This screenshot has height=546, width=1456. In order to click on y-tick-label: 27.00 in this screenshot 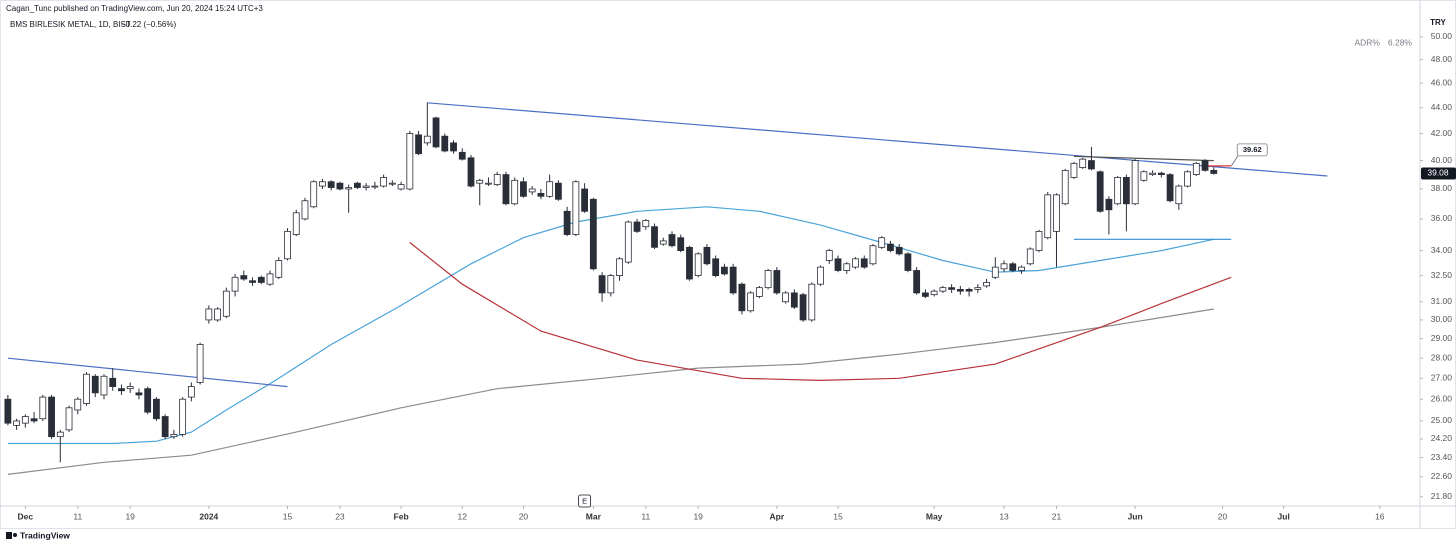, I will do `click(1442, 378)`.